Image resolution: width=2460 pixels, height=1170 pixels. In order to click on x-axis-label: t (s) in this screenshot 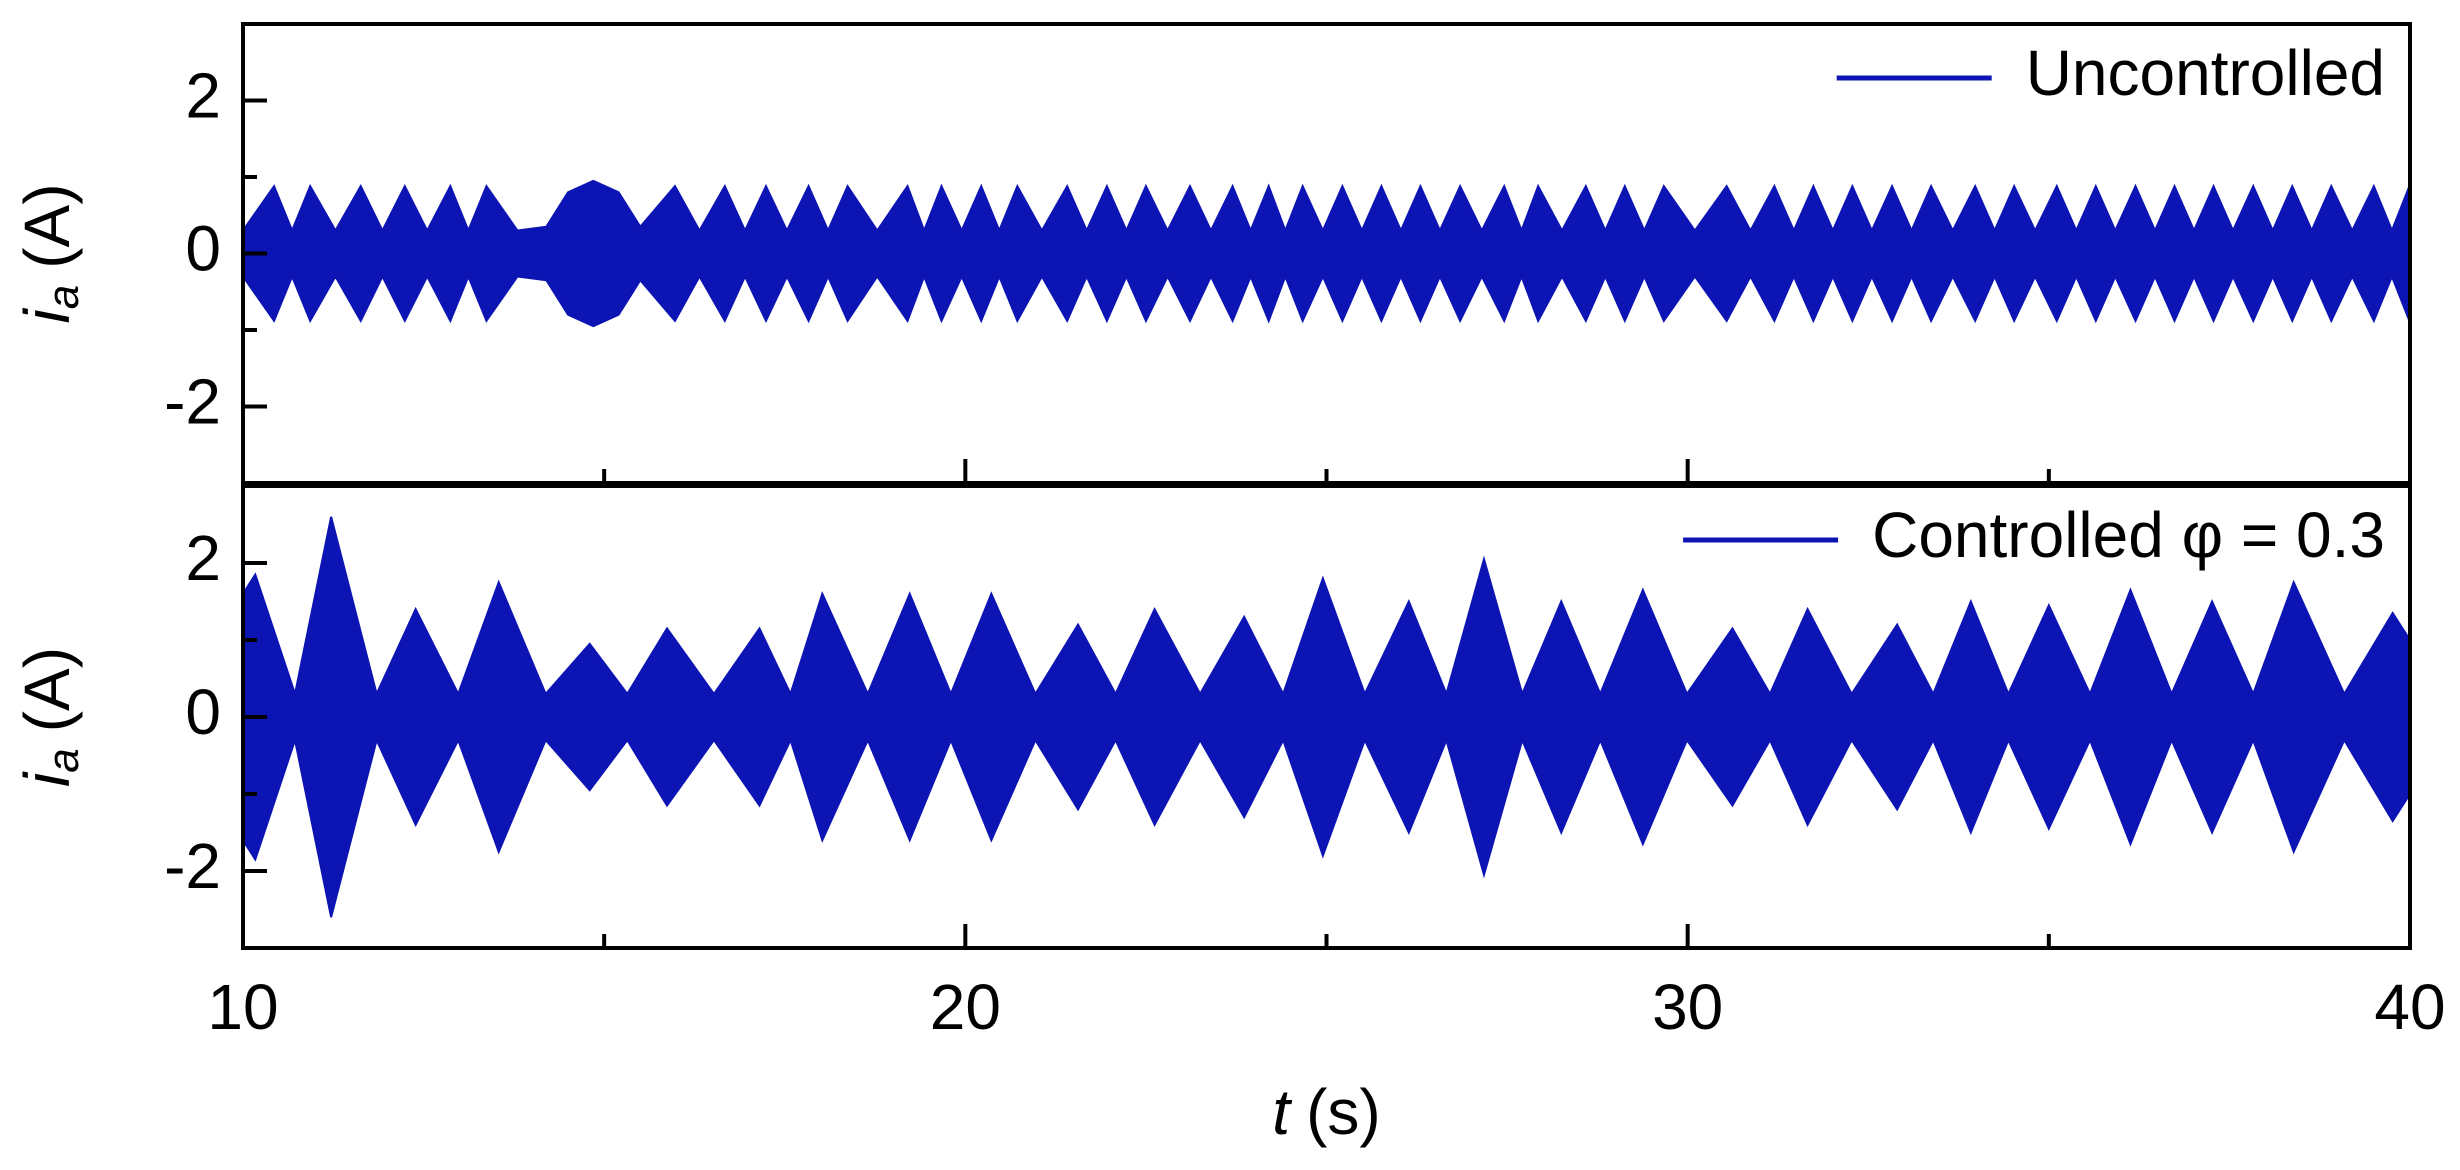, I will do `click(1326, 1112)`.